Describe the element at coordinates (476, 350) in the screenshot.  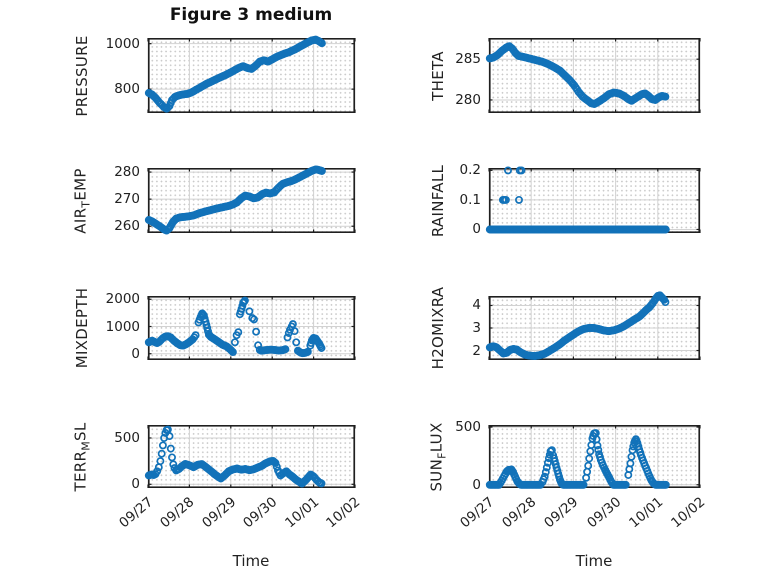
I see `y-tick-label: 2` at that location.